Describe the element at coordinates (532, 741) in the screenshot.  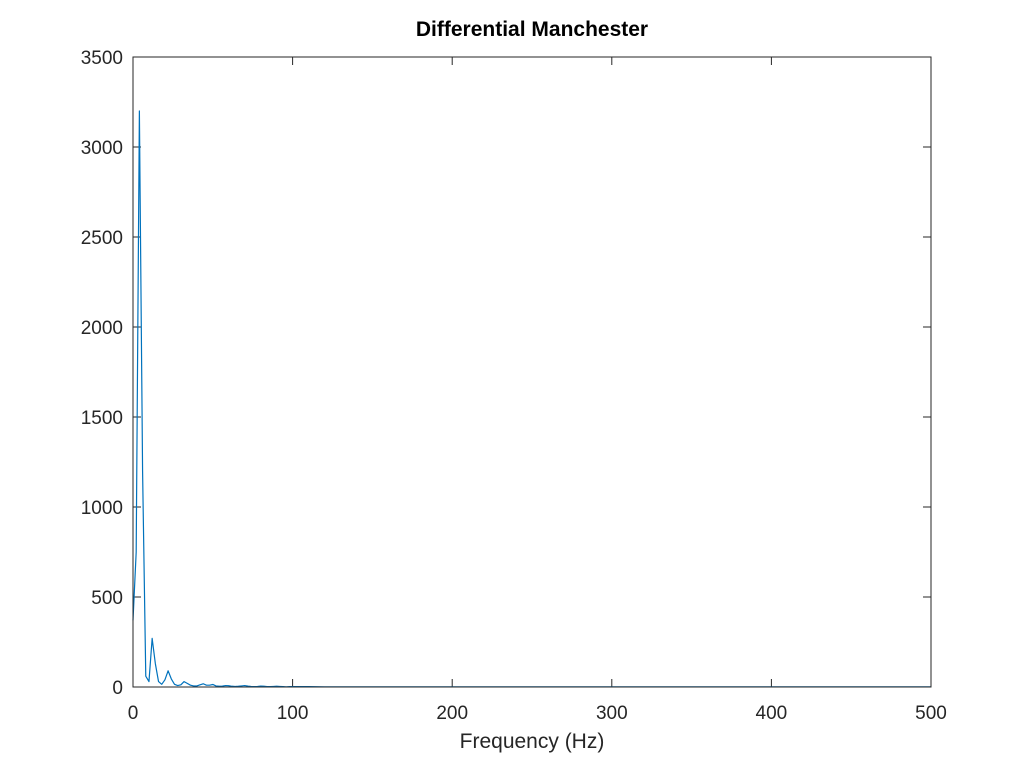
I see `x-axis-label: Frequency (Hz)` at that location.